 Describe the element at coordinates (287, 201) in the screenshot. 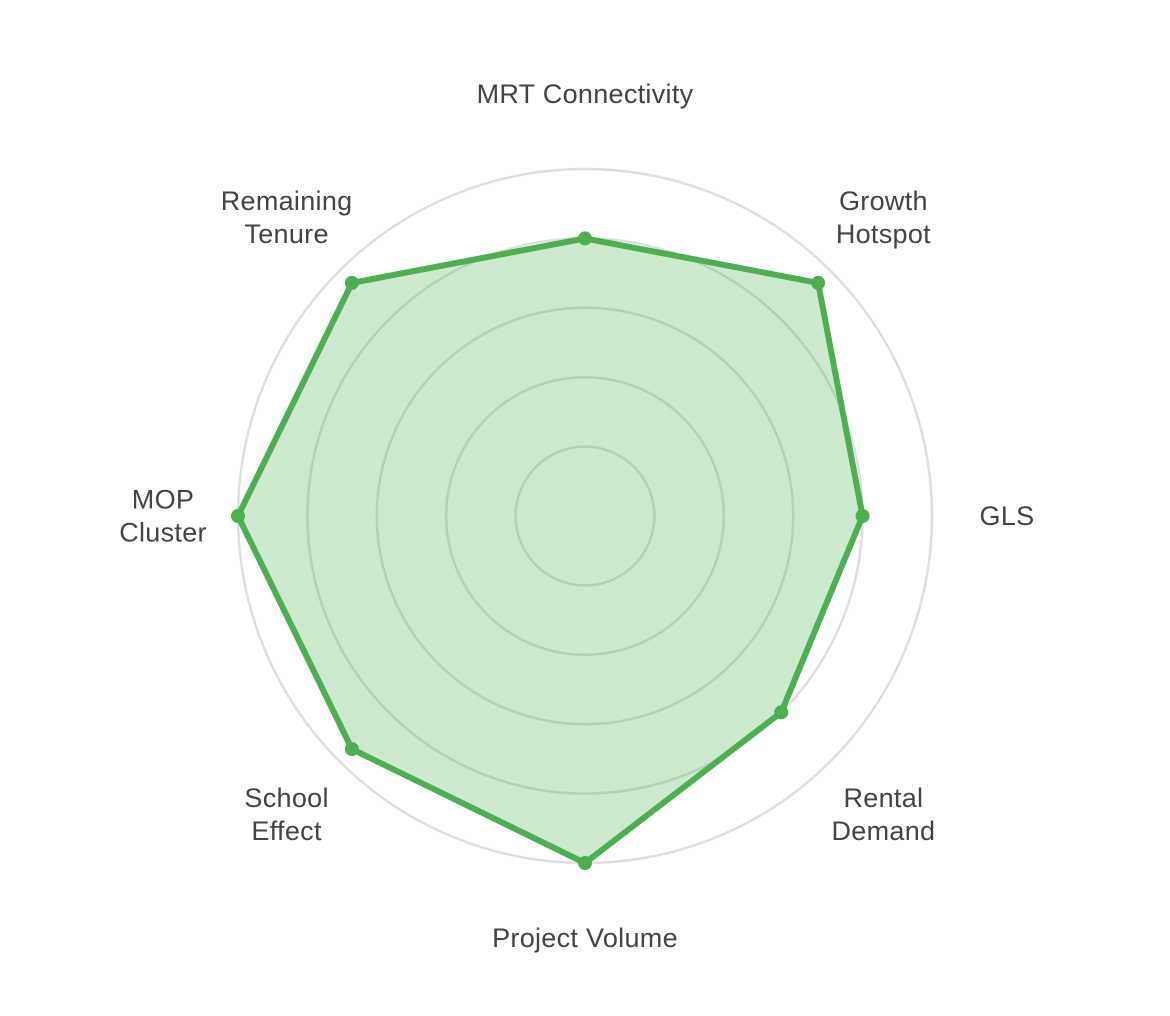

I see `axis-label-line: Remaining` at that location.